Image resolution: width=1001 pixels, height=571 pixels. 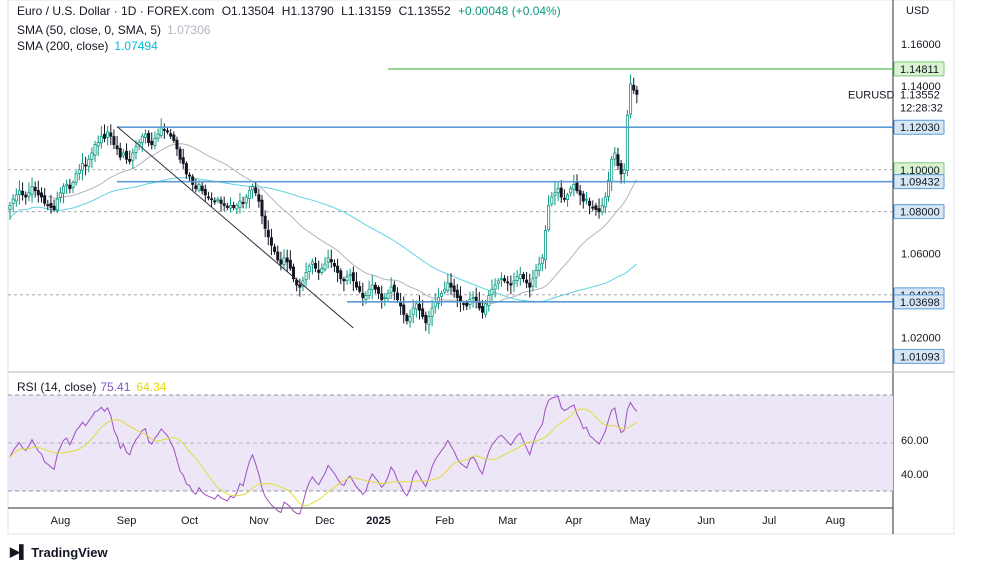 I want to click on current-price: 1.13552, so click(x=920, y=95).